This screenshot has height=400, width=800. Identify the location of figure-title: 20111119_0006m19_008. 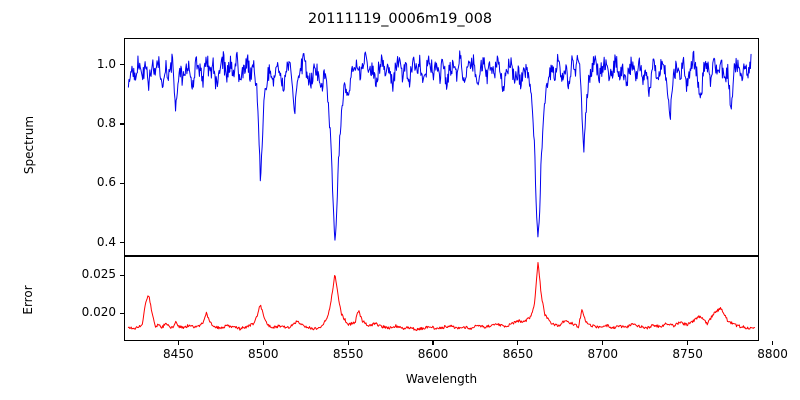
(400, 19).